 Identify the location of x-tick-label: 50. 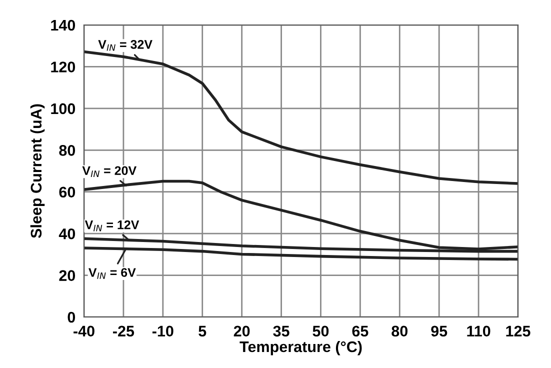
(320, 331).